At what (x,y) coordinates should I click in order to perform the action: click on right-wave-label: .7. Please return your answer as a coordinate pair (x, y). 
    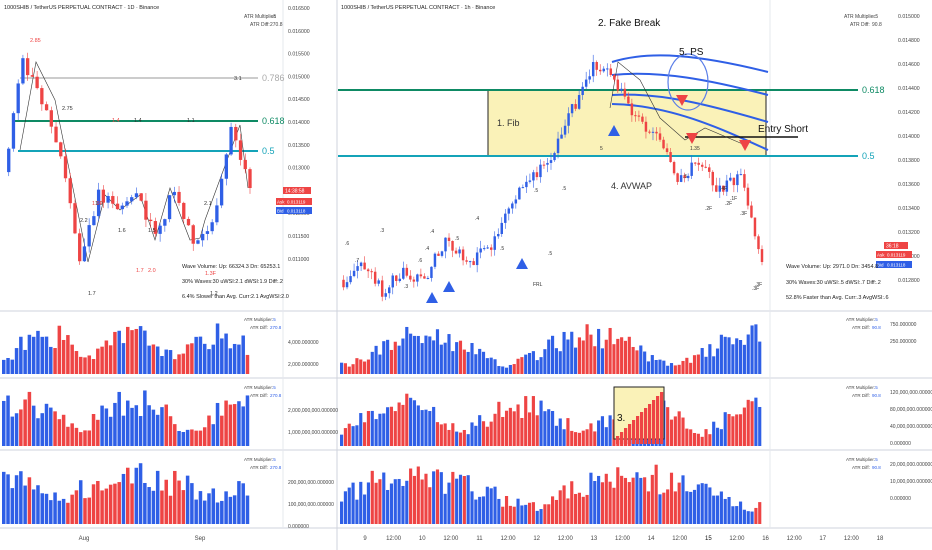
    Looking at the image, I should click on (357, 261).